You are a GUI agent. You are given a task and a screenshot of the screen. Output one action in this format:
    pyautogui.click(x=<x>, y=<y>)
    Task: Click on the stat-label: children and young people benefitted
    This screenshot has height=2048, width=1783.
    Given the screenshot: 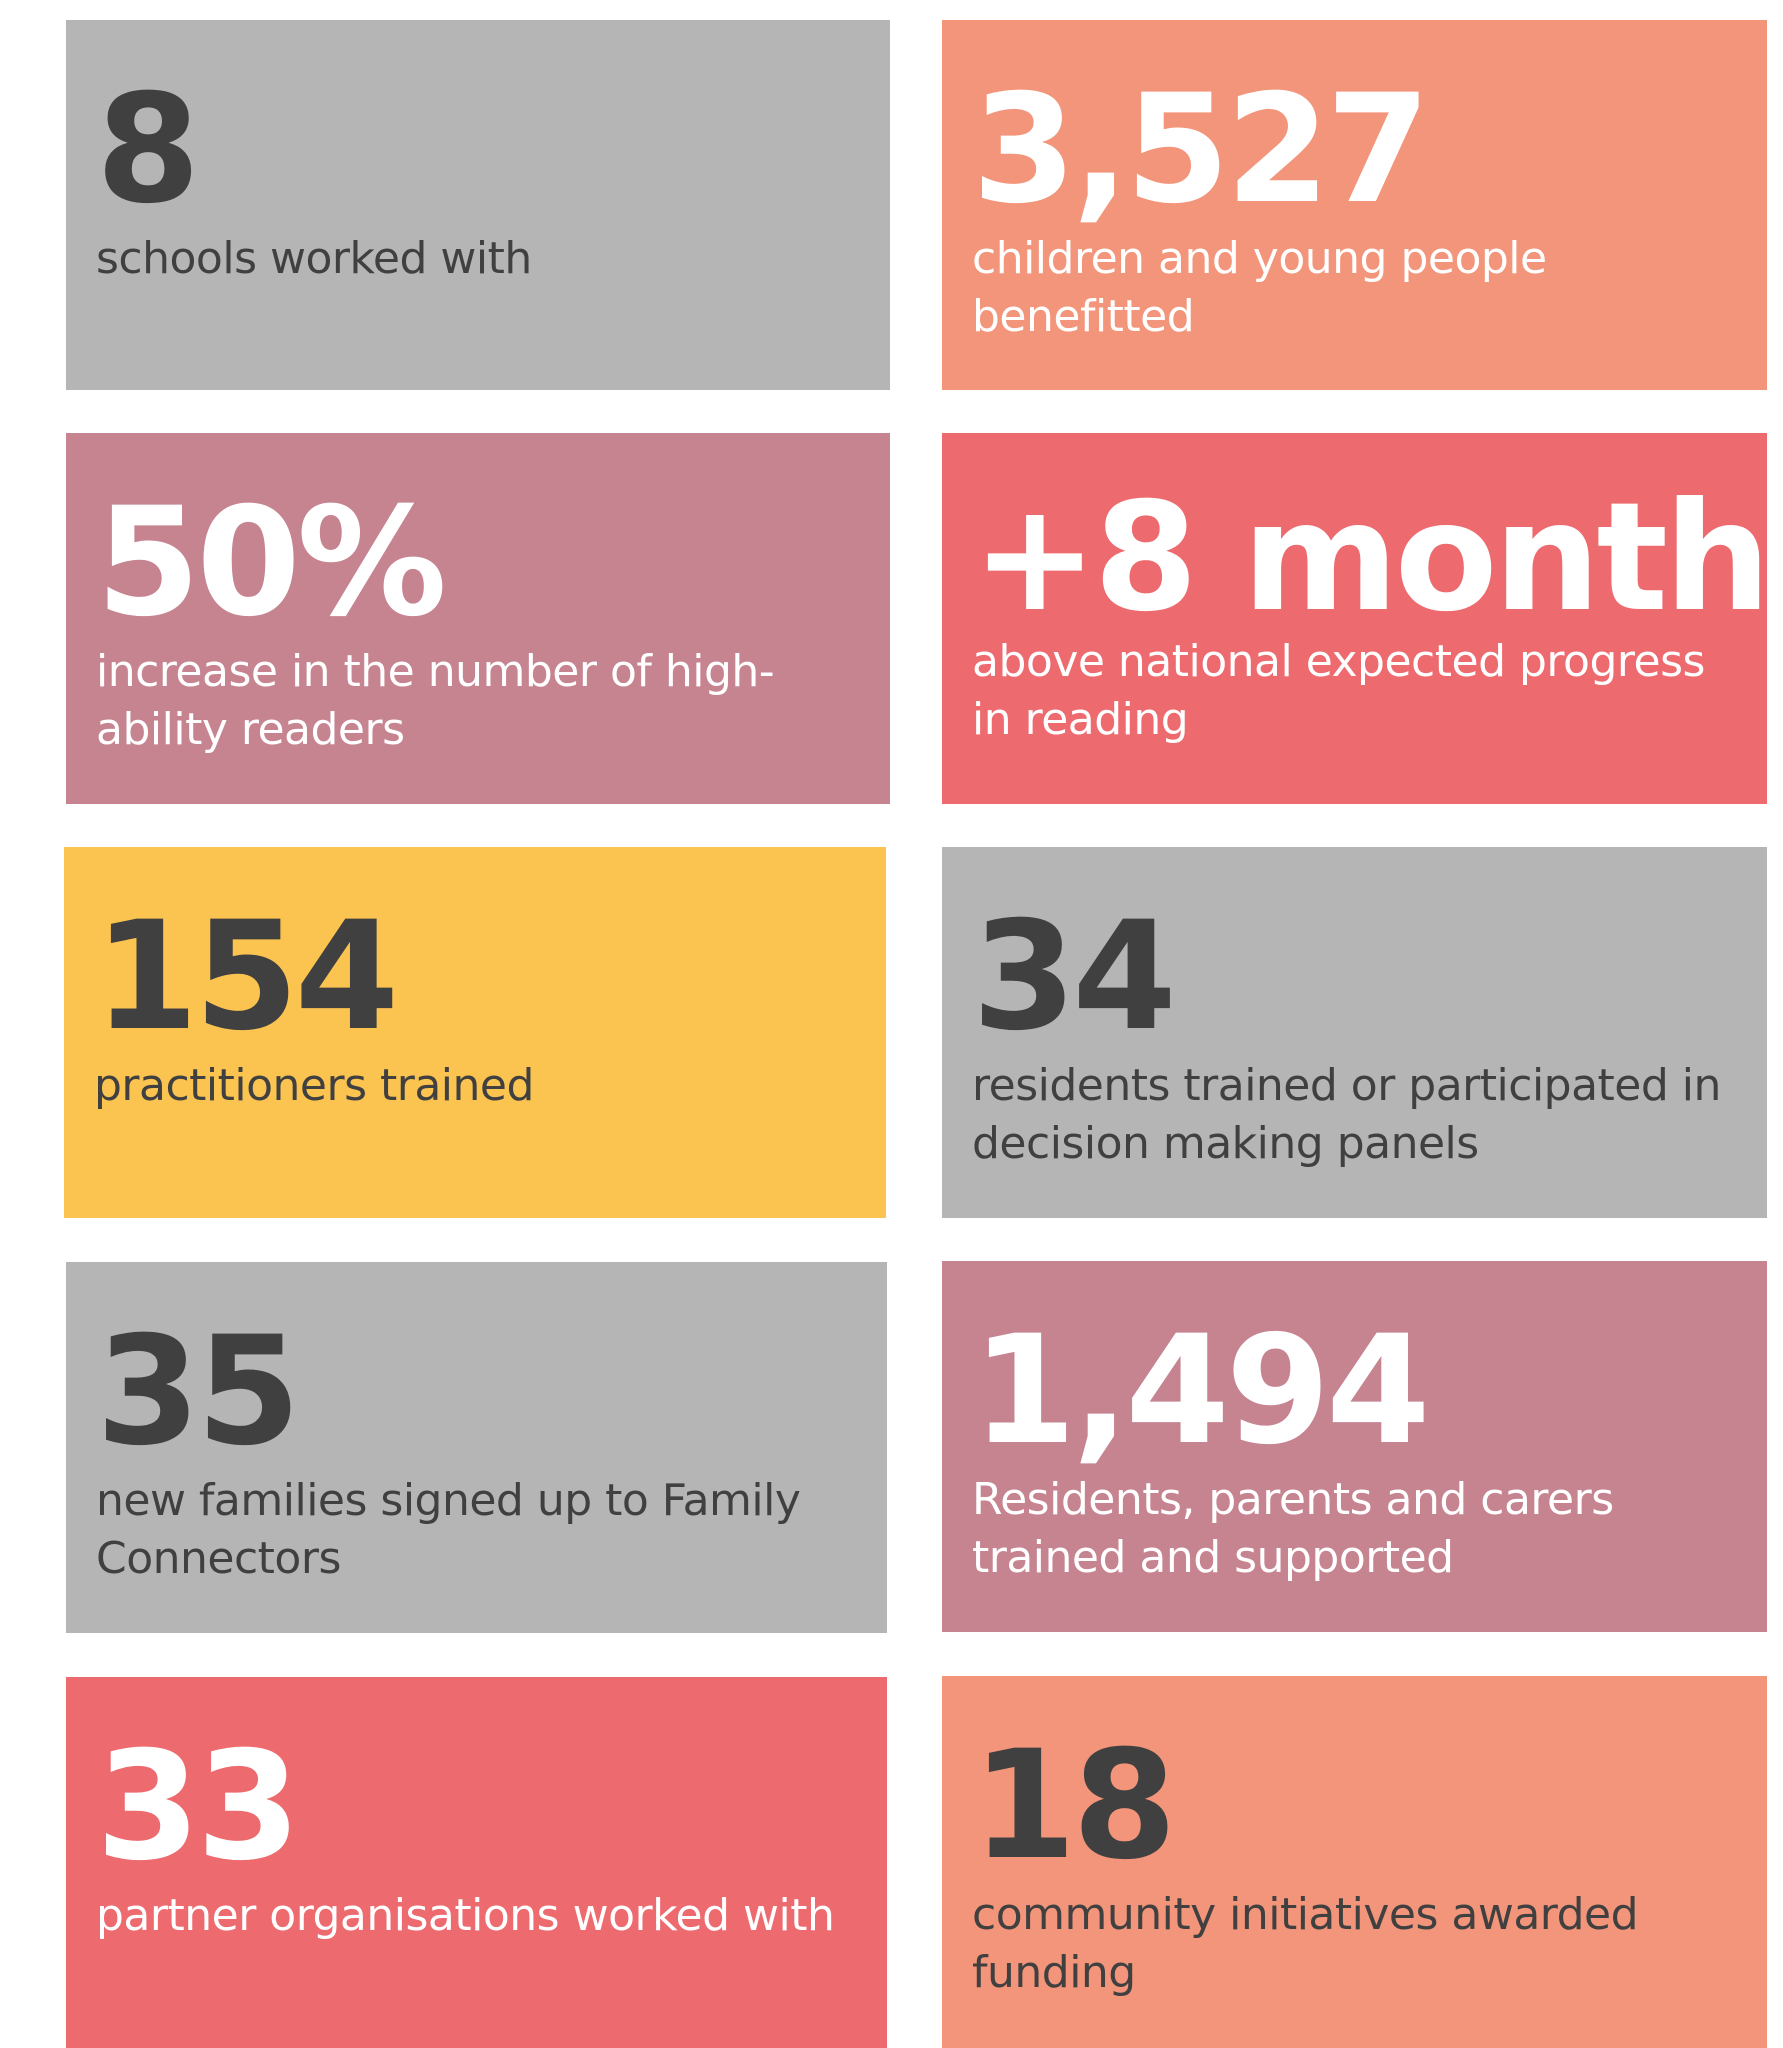 What is the action you would take?
    pyautogui.click(x=1259, y=287)
    